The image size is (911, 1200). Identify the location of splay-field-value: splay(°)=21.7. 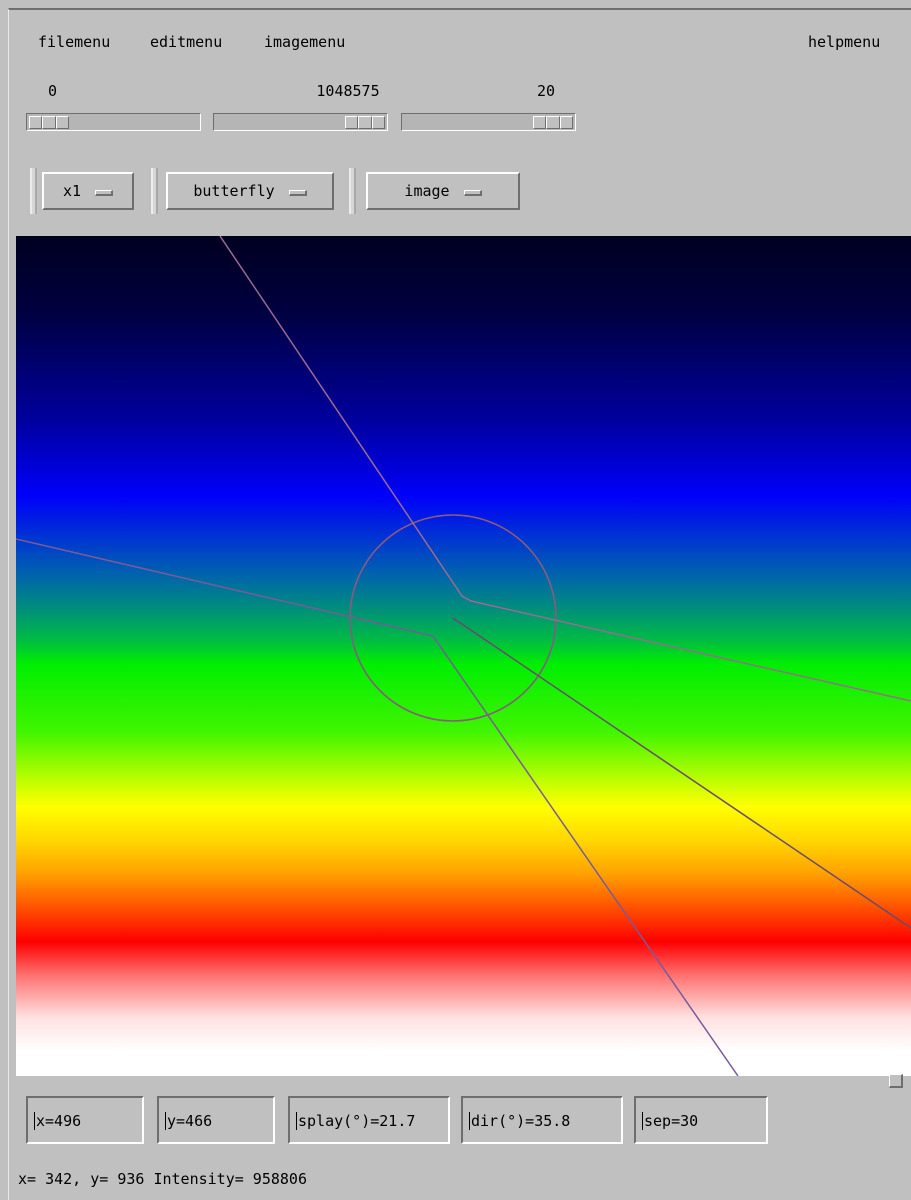
(357, 1121).